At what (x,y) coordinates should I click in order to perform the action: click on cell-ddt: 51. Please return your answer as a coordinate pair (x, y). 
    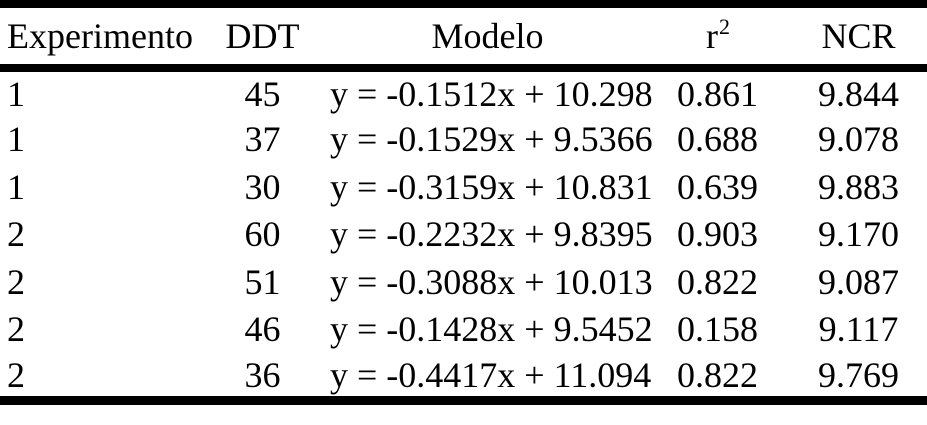
    Looking at the image, I should click on (262, 281).